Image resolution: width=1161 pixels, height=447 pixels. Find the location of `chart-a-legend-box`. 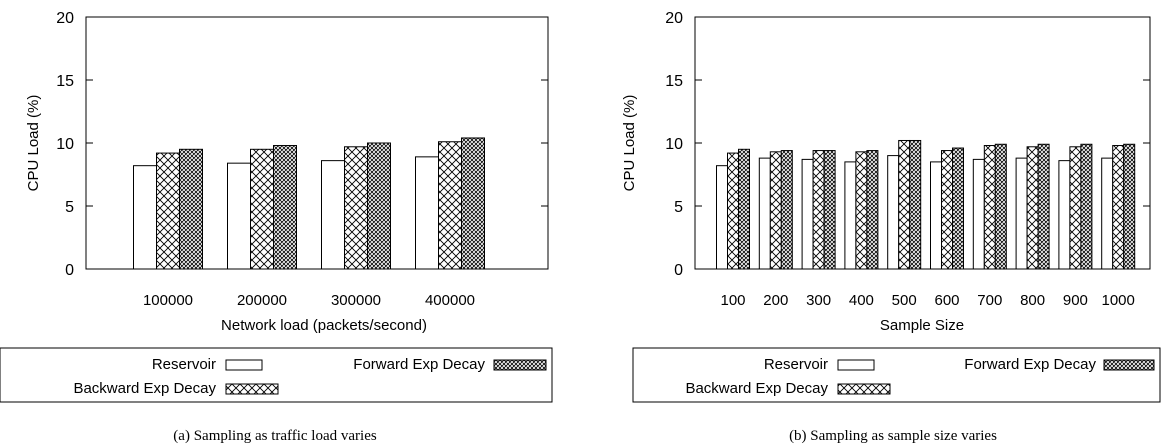

chart-a-legend-box is located at coordinates (276, 375).